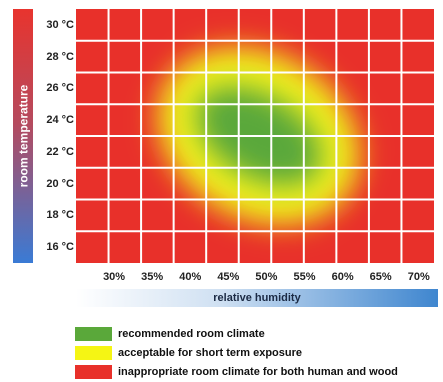  What do you see at coordinates (60, 56) in the screenshot?
I see `y-tick-label: 28 °C` at bounding box center [60, 56].